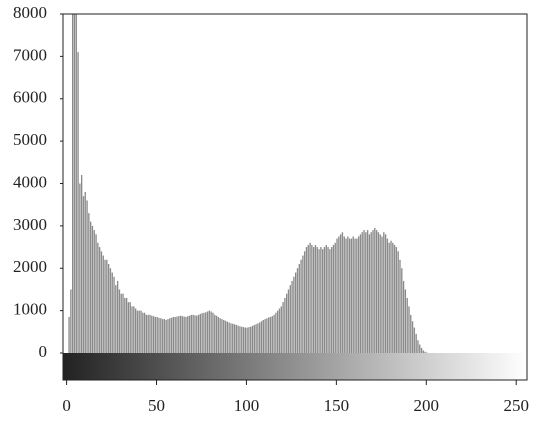  I want to click on x-tick-label: 250, so click(516, 405).